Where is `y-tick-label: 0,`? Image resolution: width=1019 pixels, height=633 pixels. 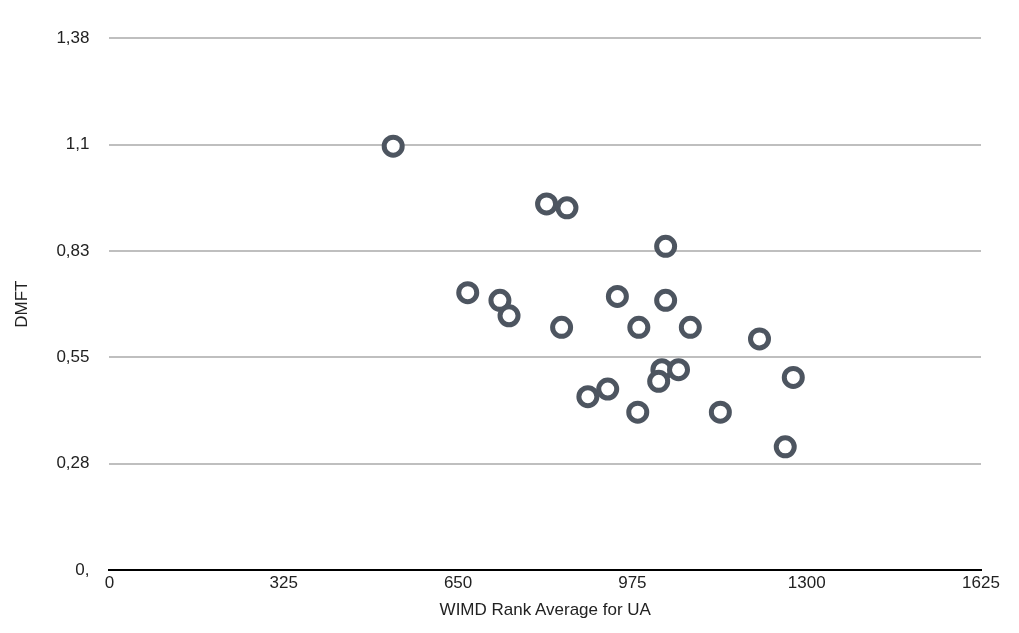 y-tick-label: 0, is located at coordinates (82, 569).